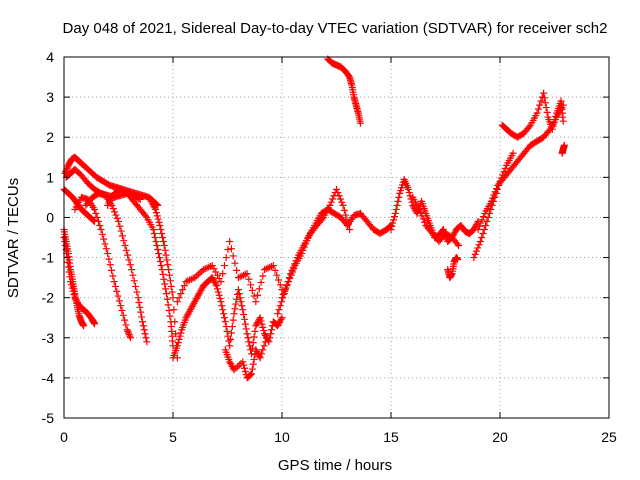 The width and height of the screenshot is (640, 480). I want to click on x-tick-label: 15, so click(391, 437).